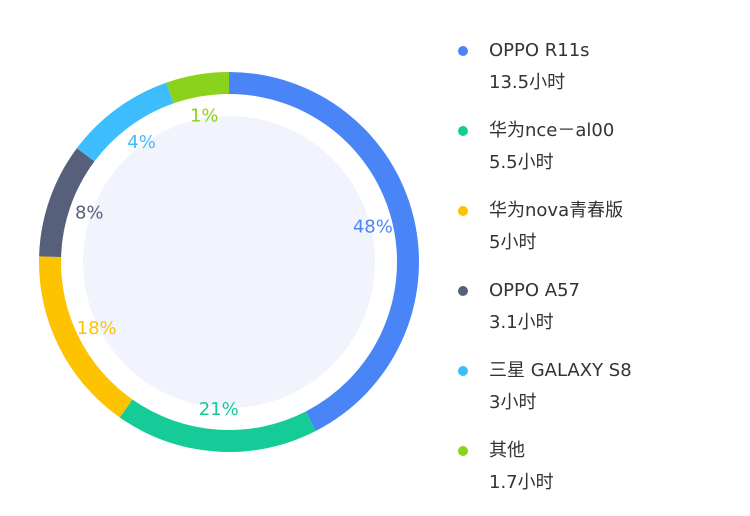 This screenshot has height=516, width=750. Describe the element at coordinates (521, 482) in the screenshot. I see `legend-series-value: 1.7小时` at that location.